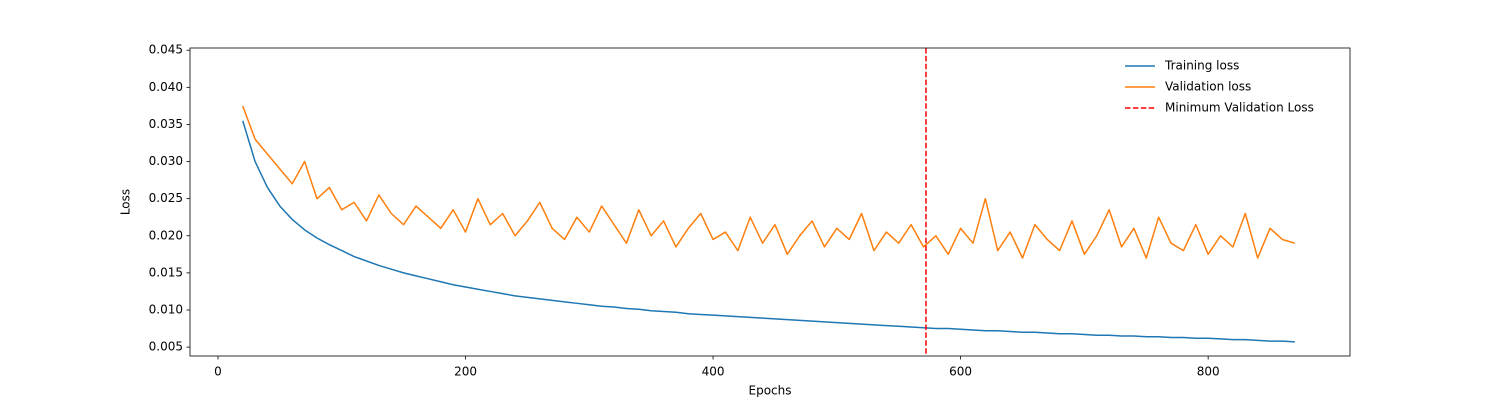 Image resolution: width=1500 pixels, height=400 pixels. I want to click on legend-label: Minimum Validation Loss, so click(1239, 108).